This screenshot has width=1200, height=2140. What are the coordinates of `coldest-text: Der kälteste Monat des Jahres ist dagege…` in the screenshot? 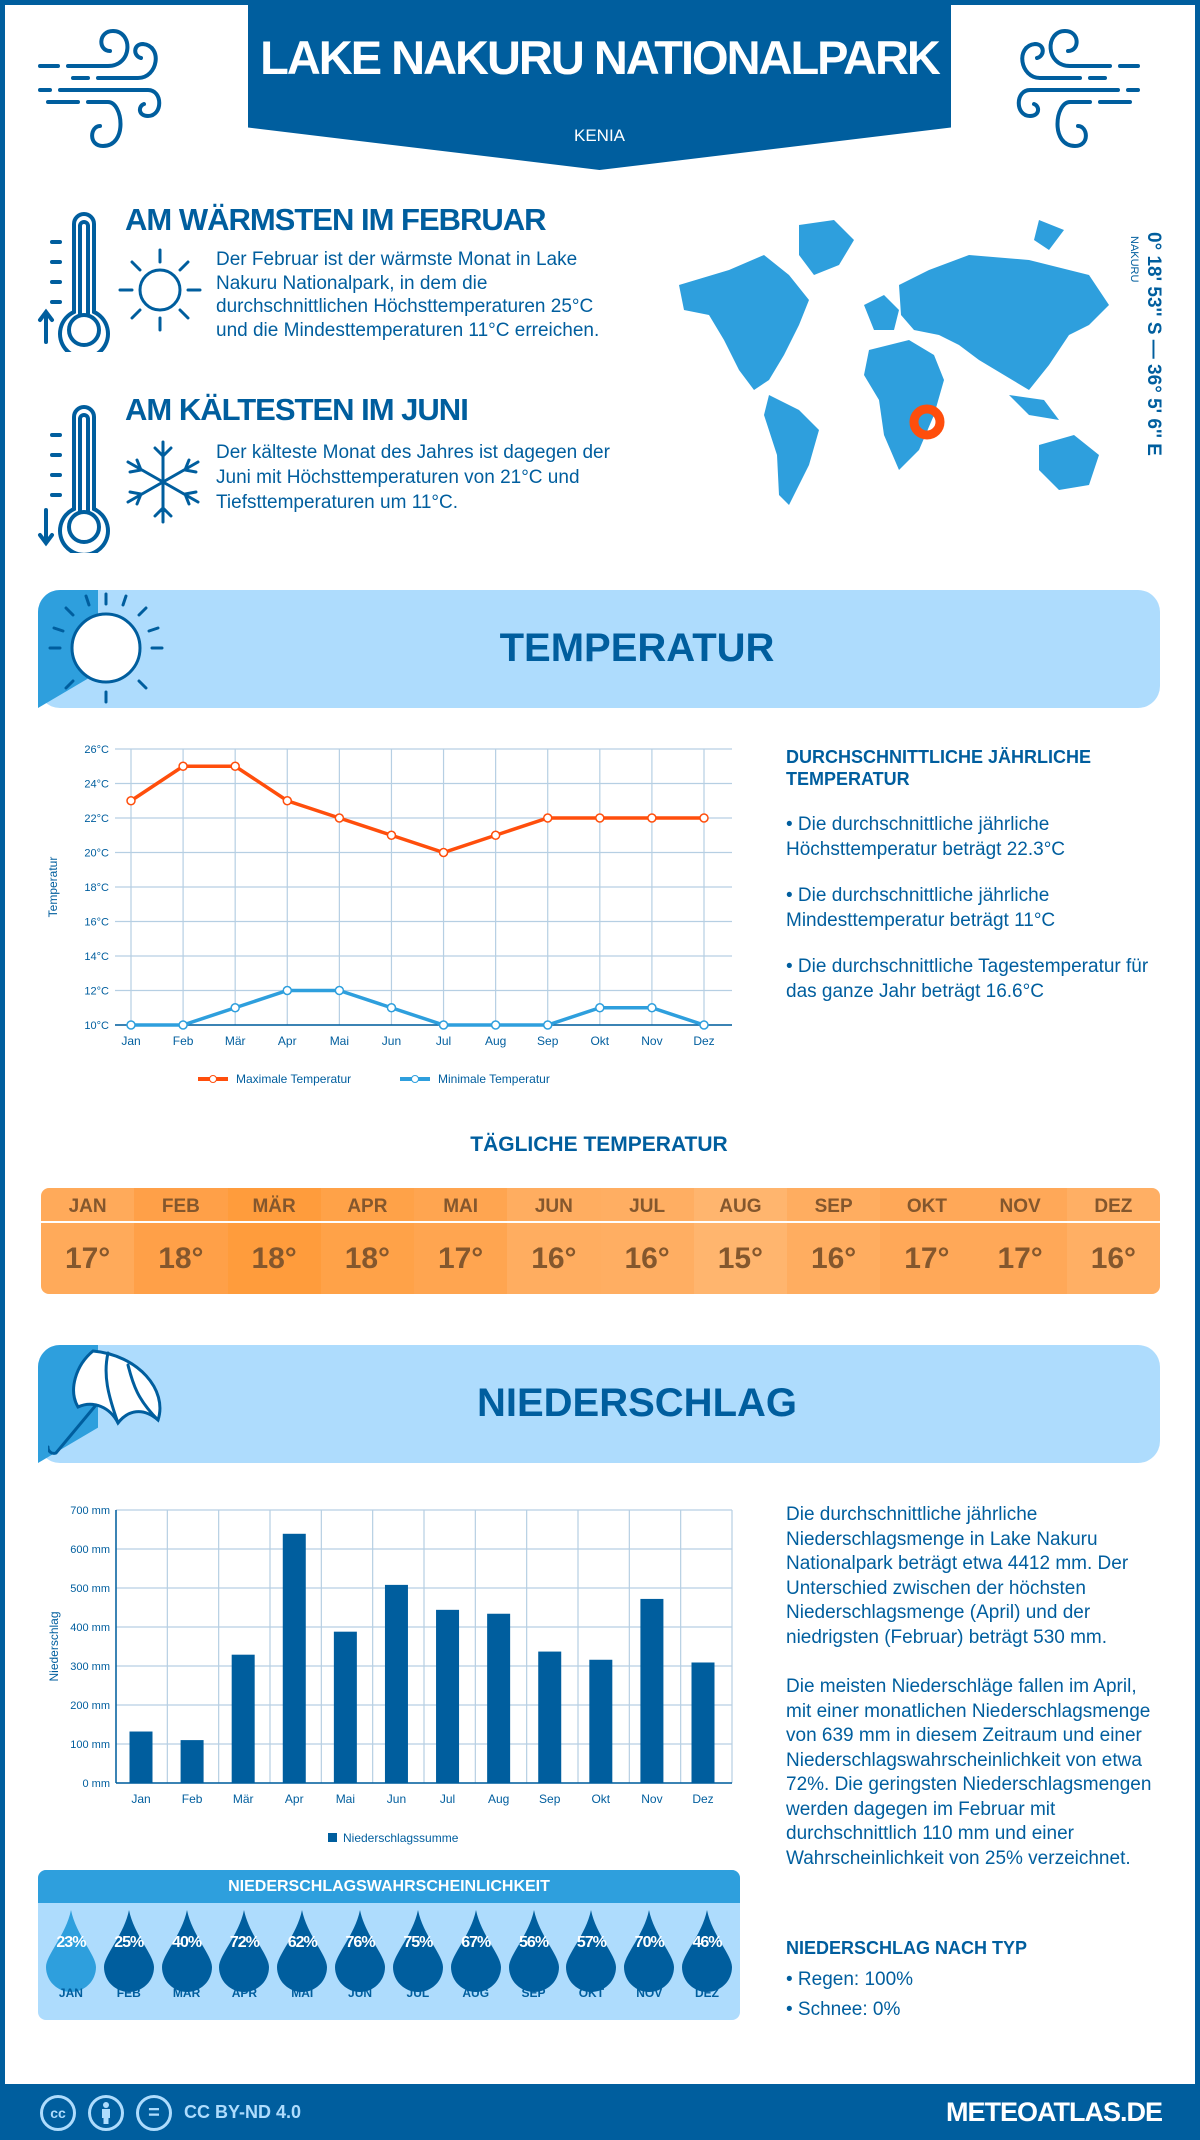 It's located at (413, 477).